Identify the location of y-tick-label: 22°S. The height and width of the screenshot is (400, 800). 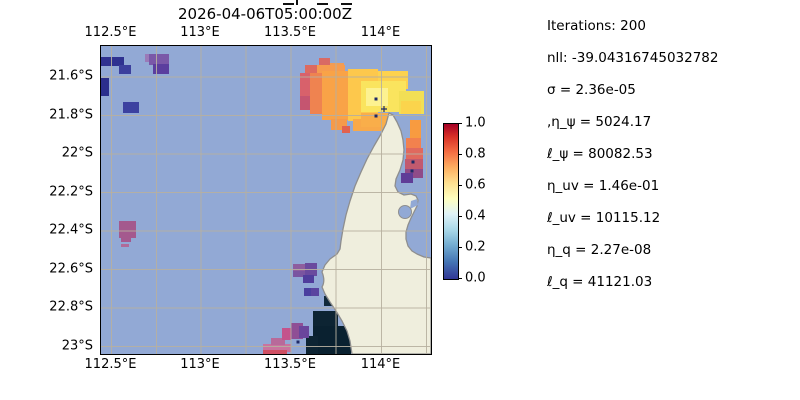
(77, 153).